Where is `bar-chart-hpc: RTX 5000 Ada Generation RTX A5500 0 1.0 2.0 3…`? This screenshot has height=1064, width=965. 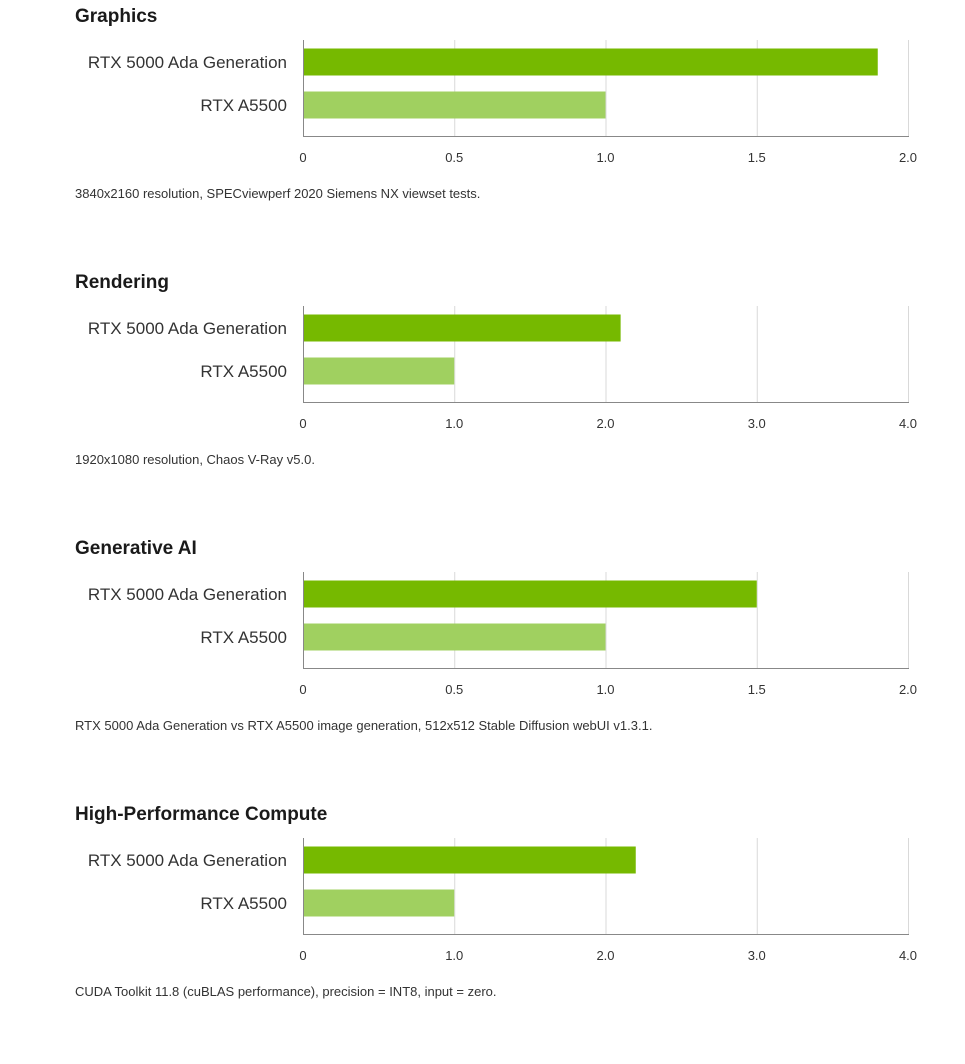 bar-chart-hpc: RTX 5000 Ada Generation RTX A5500 0 1.0 2.0 3… is located at coordinates (502, 900).